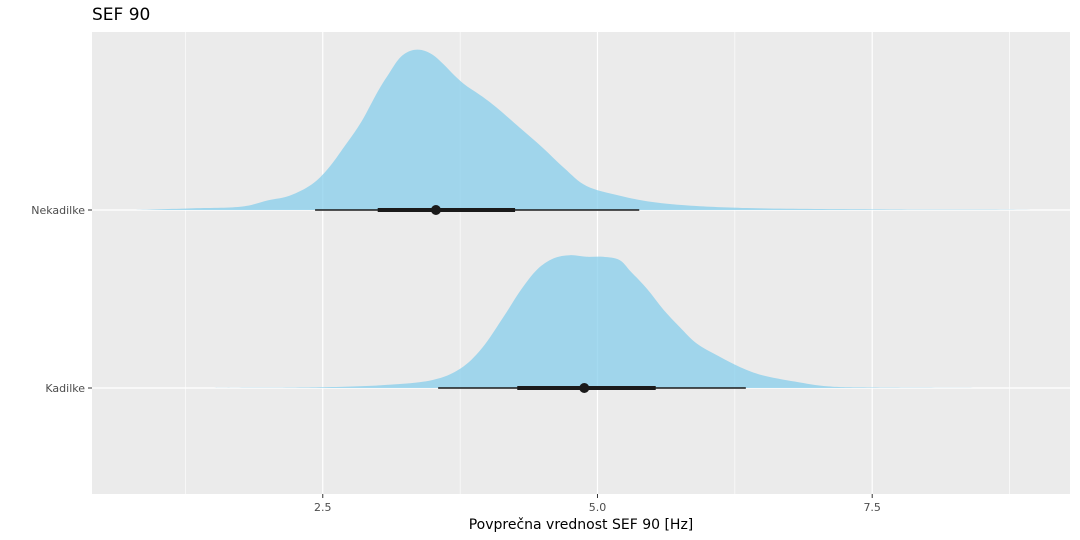 This screenshot has width=1080, height=540. Describe the element at coordinates (121, 15) in the screenshot. I see `chart-title: SEF 90` at that location.